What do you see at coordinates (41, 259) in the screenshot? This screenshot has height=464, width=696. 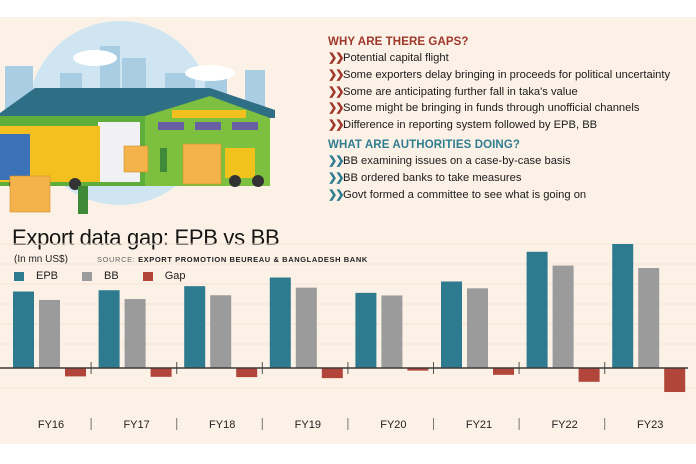 I see `unit-label: (In mn US$)` at bounding box center [41, 259].